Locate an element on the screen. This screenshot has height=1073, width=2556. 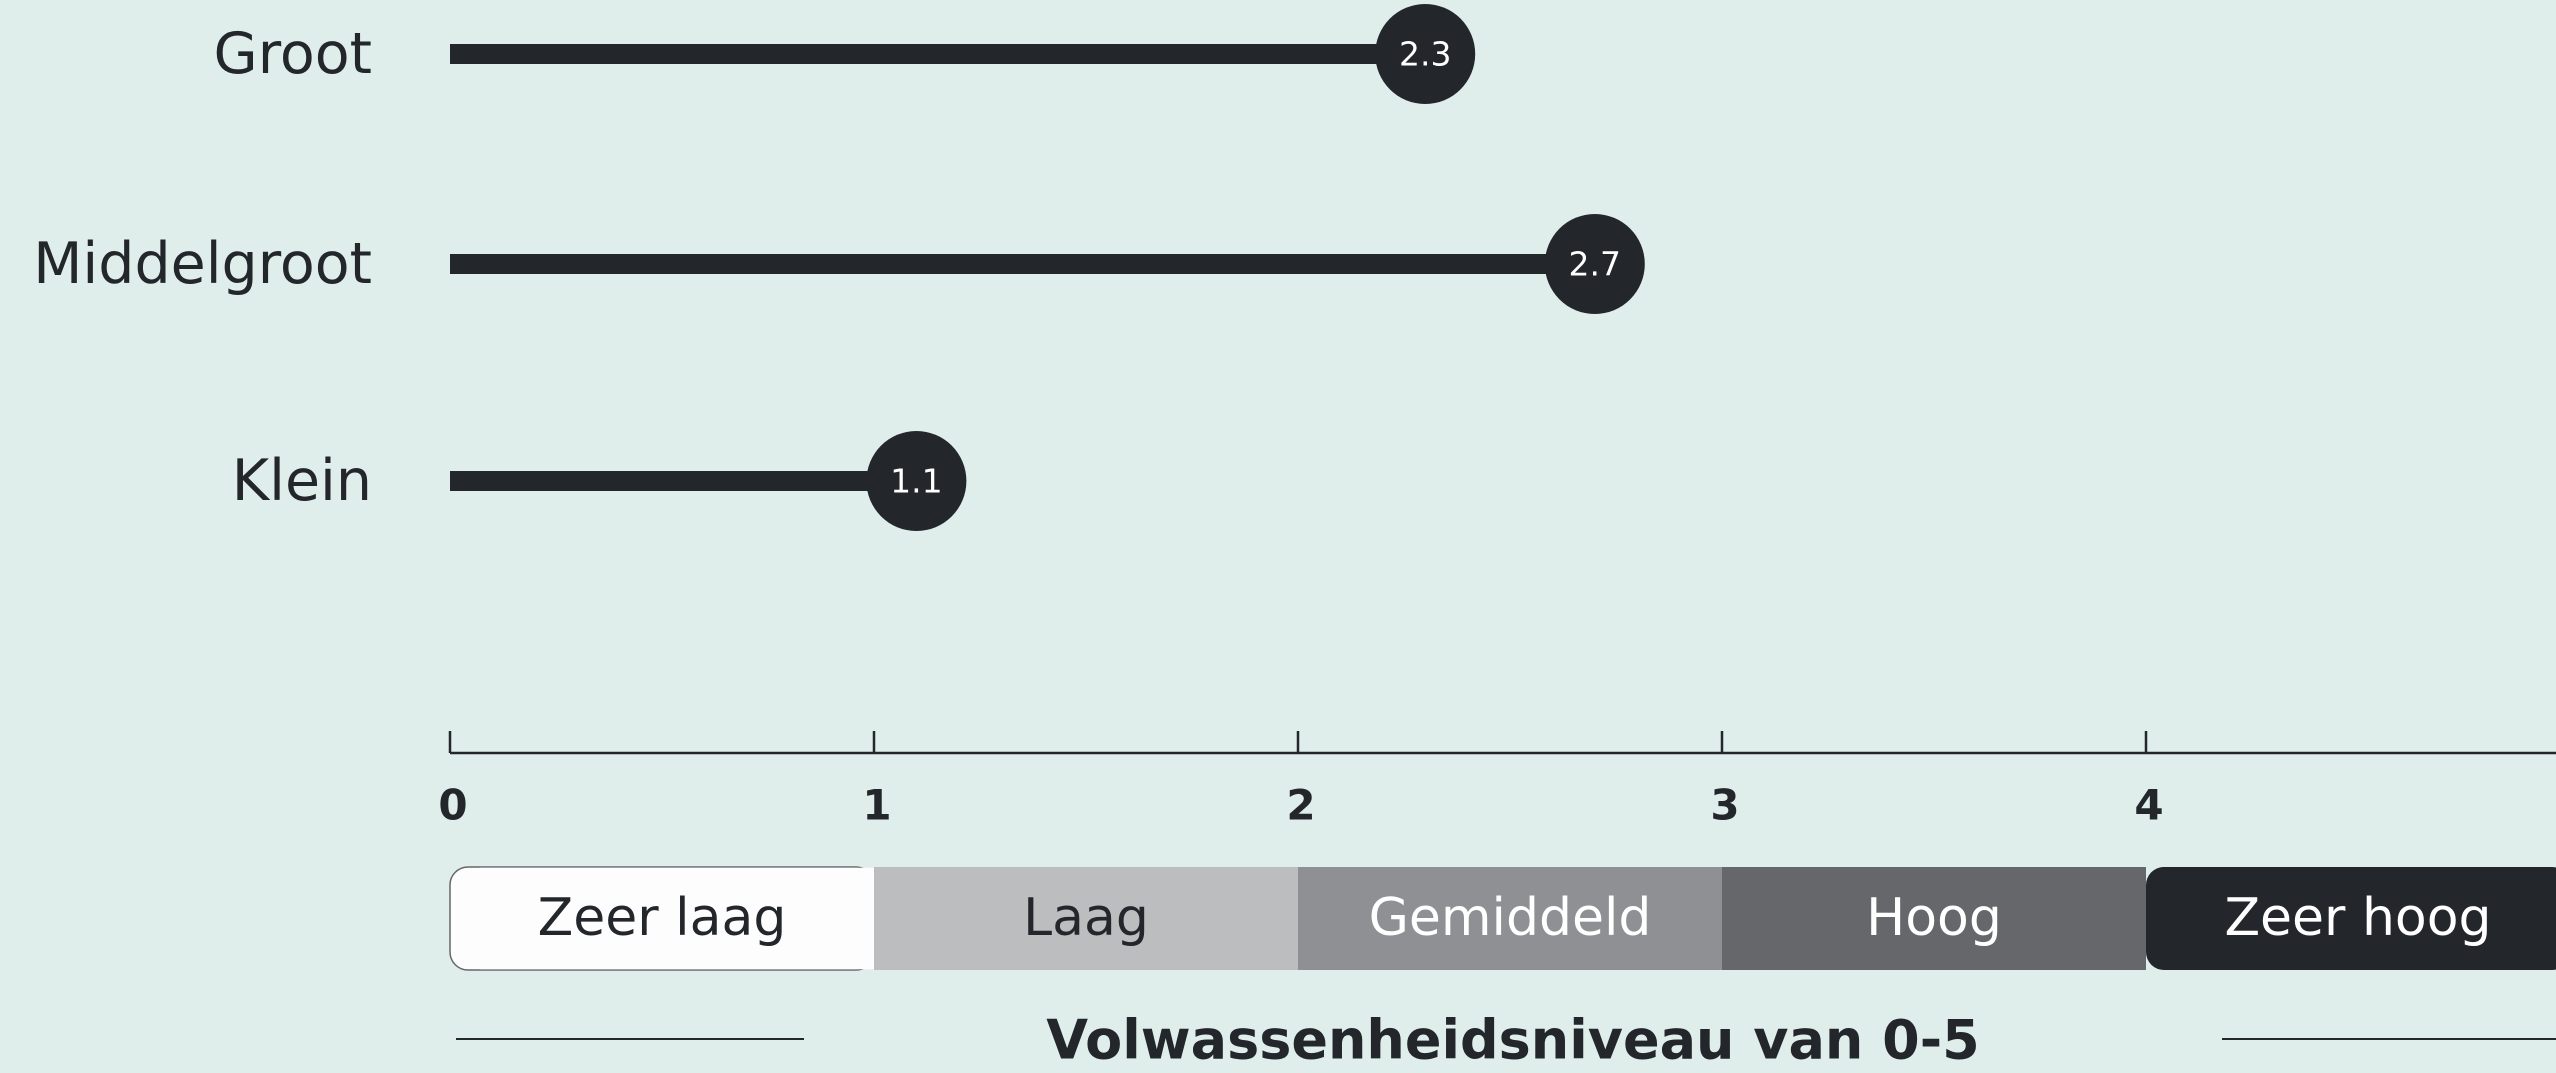
x-tick-label: 4 is located at coordinates (2148, 805).